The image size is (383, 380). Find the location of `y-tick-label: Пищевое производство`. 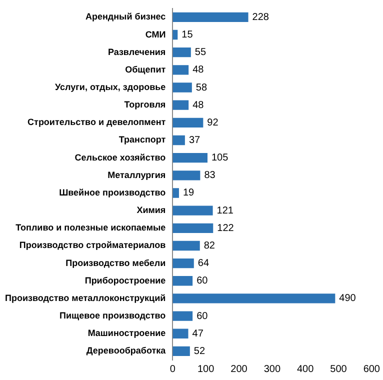

y-tick-label: Пищевое производство is located at coordinates (113, 315).